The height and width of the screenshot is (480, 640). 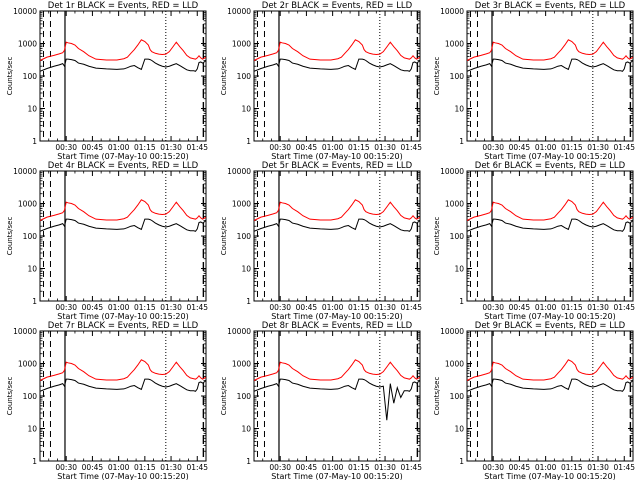 I want to click on panel-title: Det 5r BLACK = Events, RED = LLD, so click(x=337, y=166).